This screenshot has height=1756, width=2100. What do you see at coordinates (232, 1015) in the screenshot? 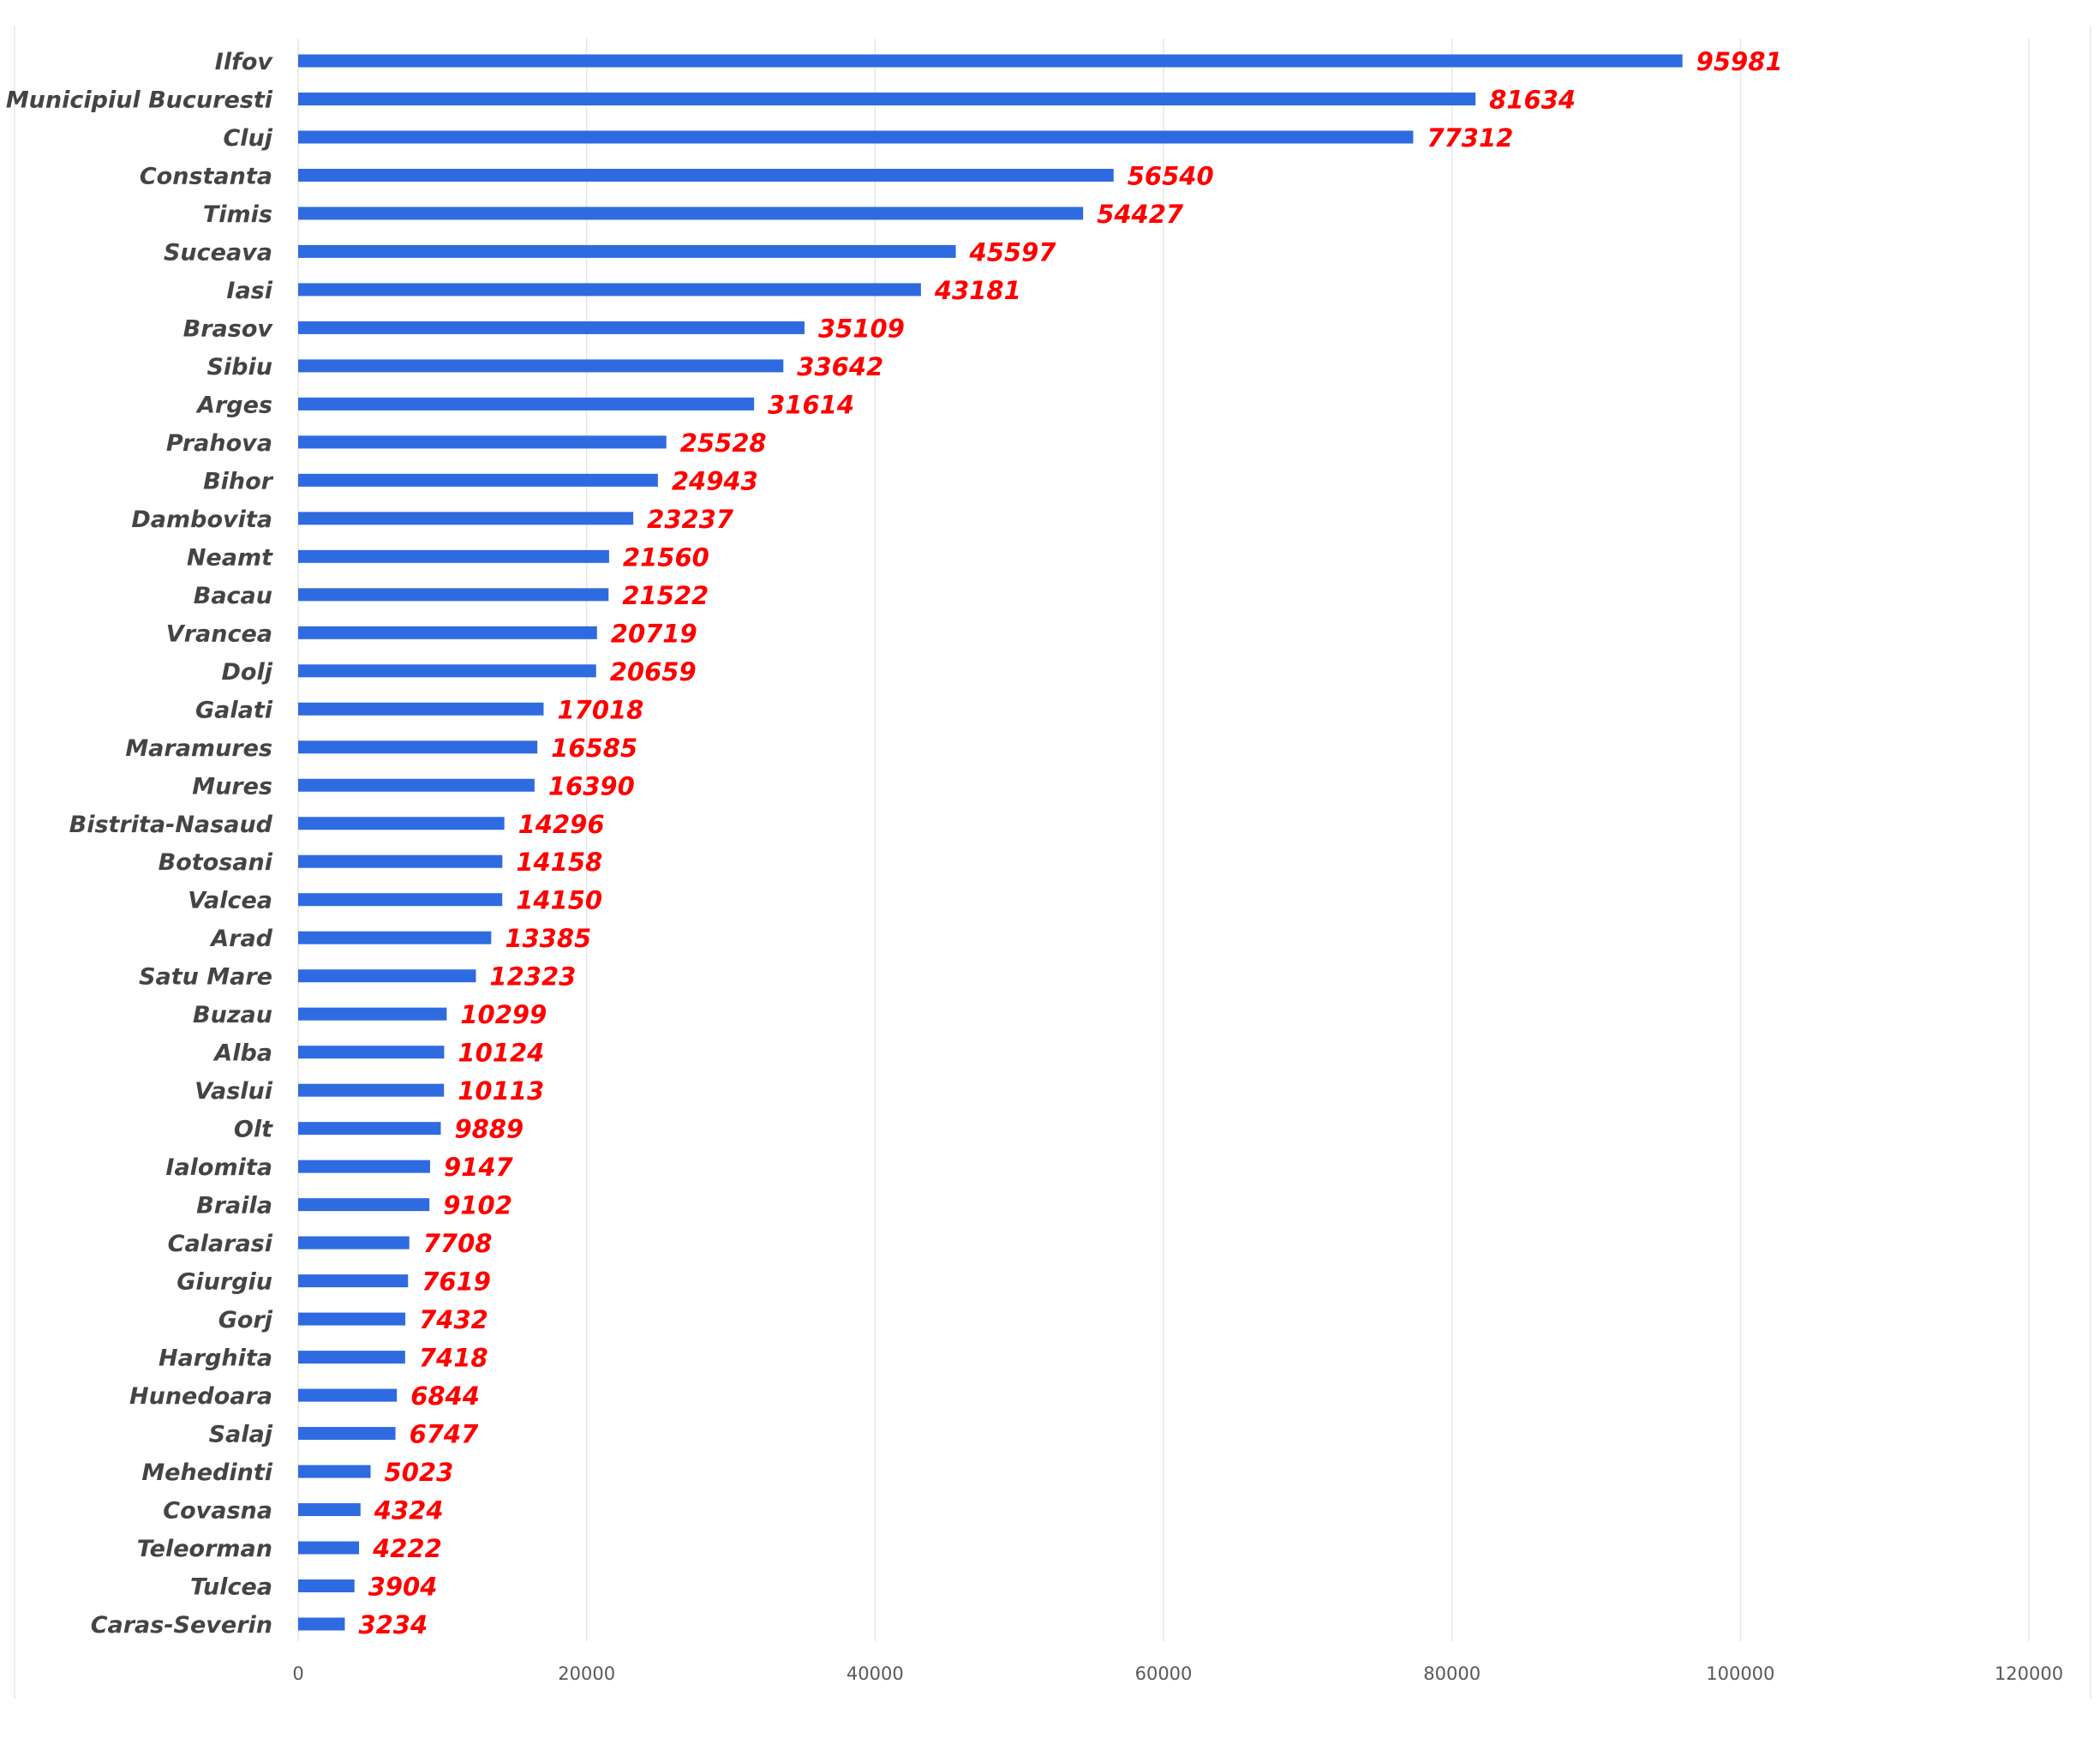
I see `category-label: Buzau` at bounding box center [232, 1015].